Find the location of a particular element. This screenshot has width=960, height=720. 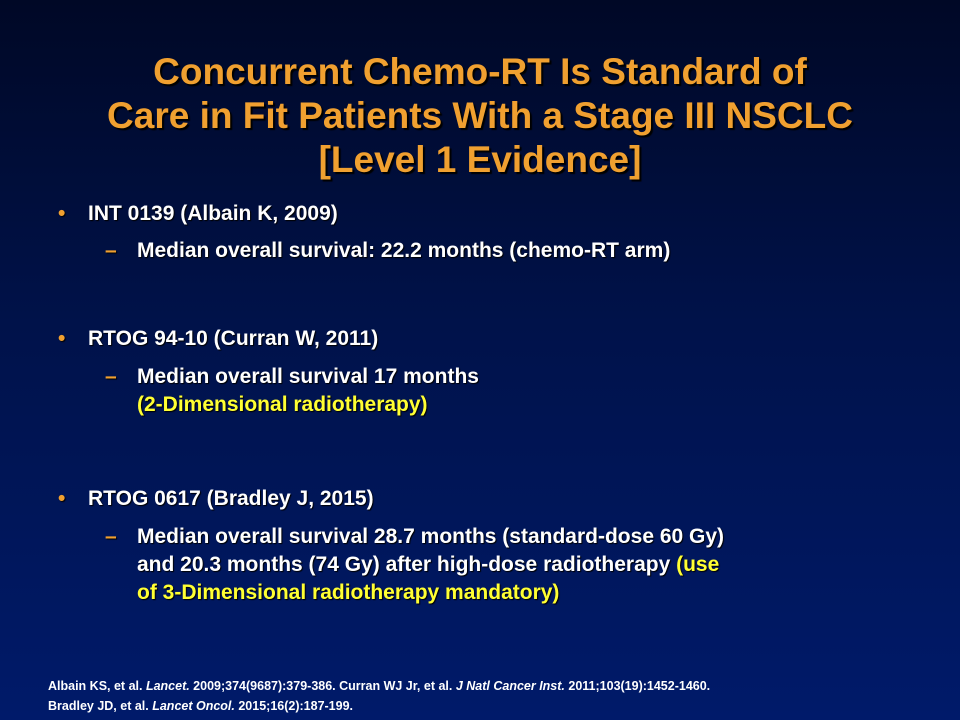

journal-name: J Natl Cancer Inst. is located at coordinates (510, 686).